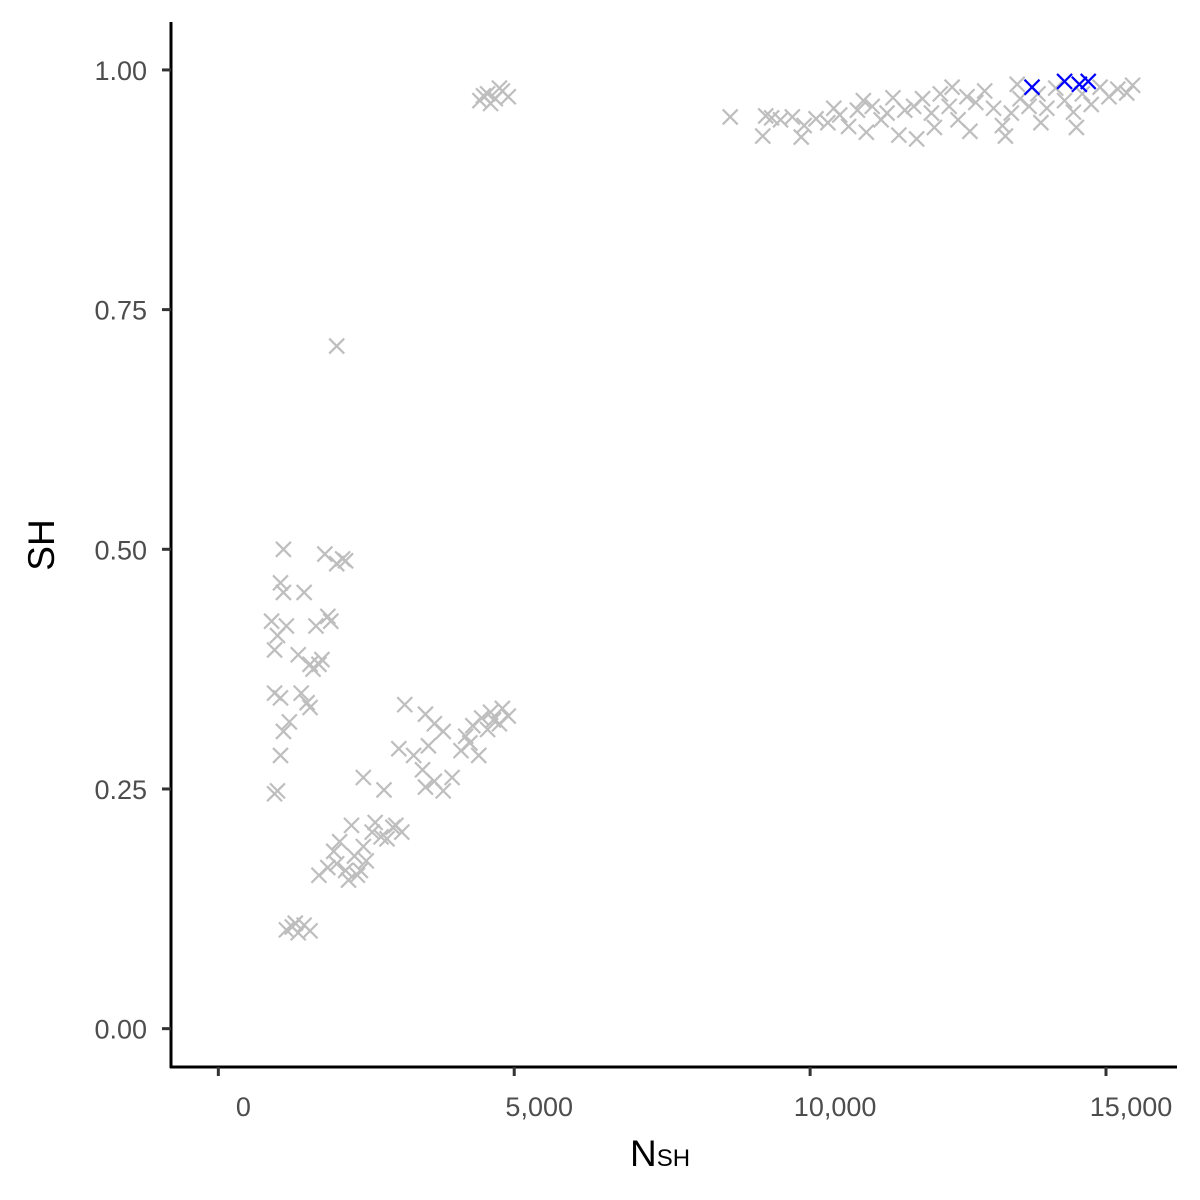  I want to click on y-tick-label: 0.75, so click(120, 311).